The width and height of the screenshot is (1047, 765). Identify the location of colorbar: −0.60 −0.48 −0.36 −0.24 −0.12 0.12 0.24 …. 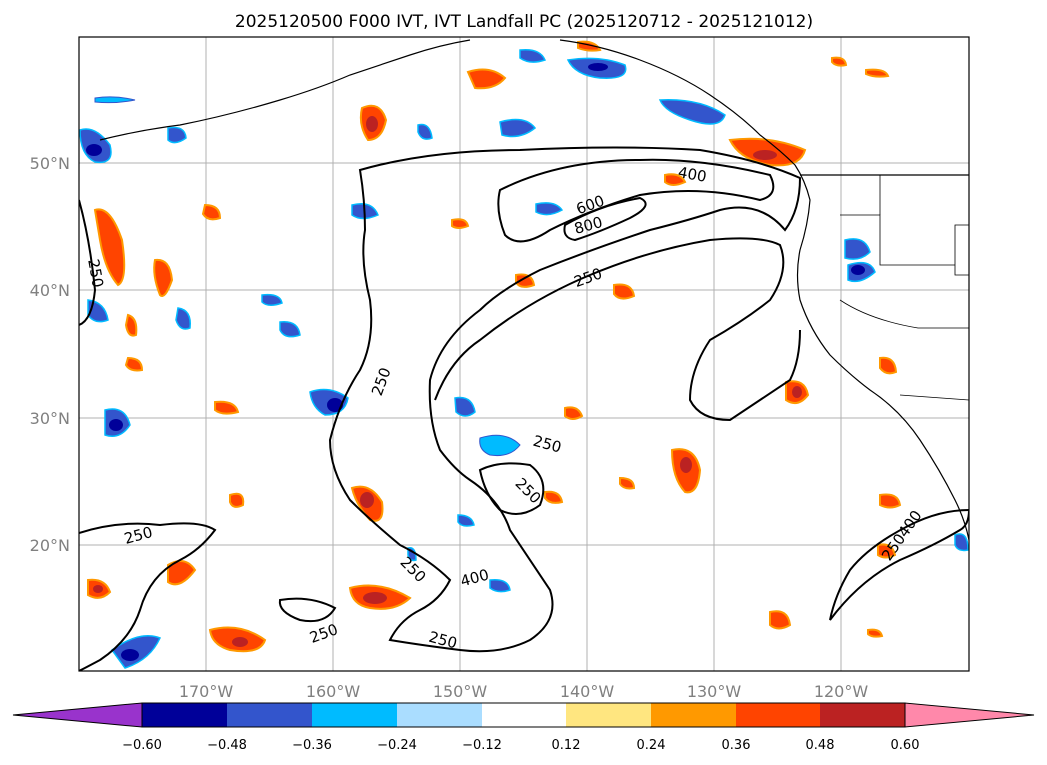
(523, 727).